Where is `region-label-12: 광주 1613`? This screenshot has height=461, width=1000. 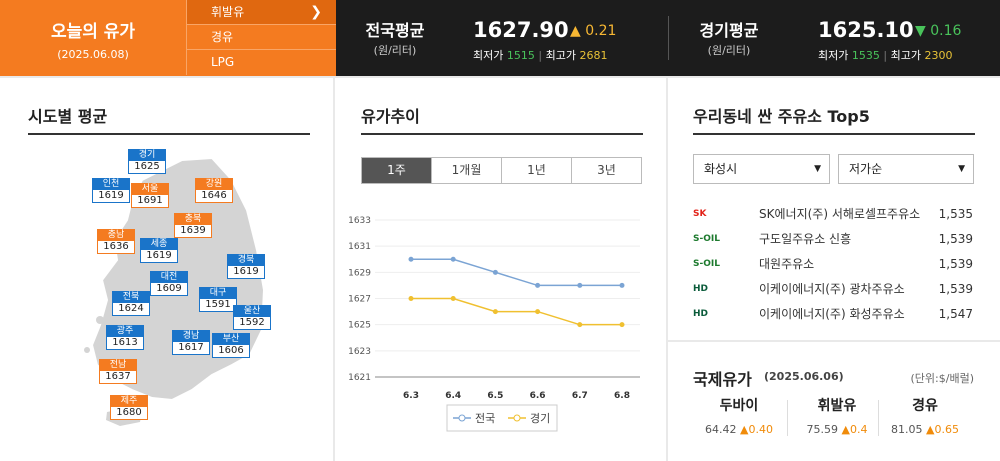 region-label-12: 광주 1613 is located at coordinates (125, 337).